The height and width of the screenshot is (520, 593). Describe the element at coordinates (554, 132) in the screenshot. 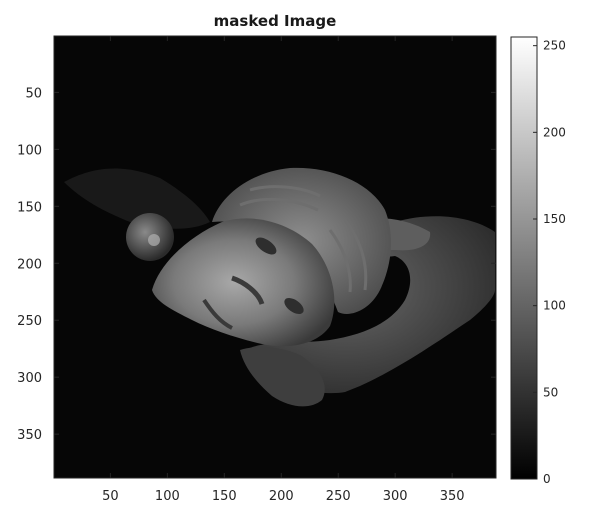

I see `colorbar-tick-label: 200` at that location.